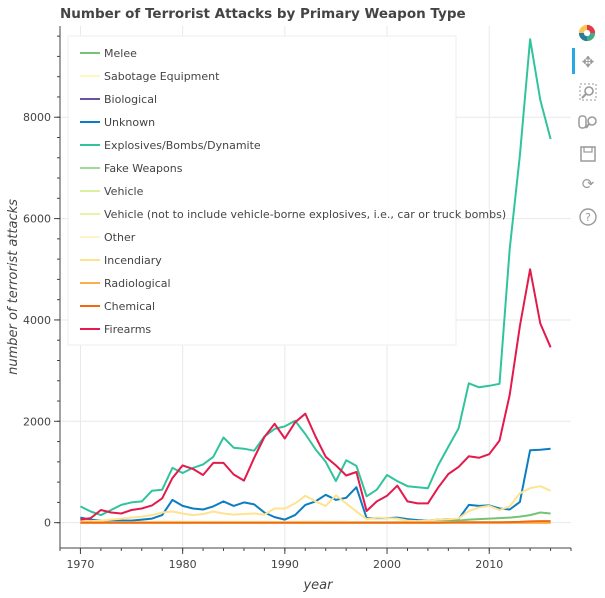 The image size is (605, 598). I want to click on legend-label: Fake Weapons, so click(143, 168).